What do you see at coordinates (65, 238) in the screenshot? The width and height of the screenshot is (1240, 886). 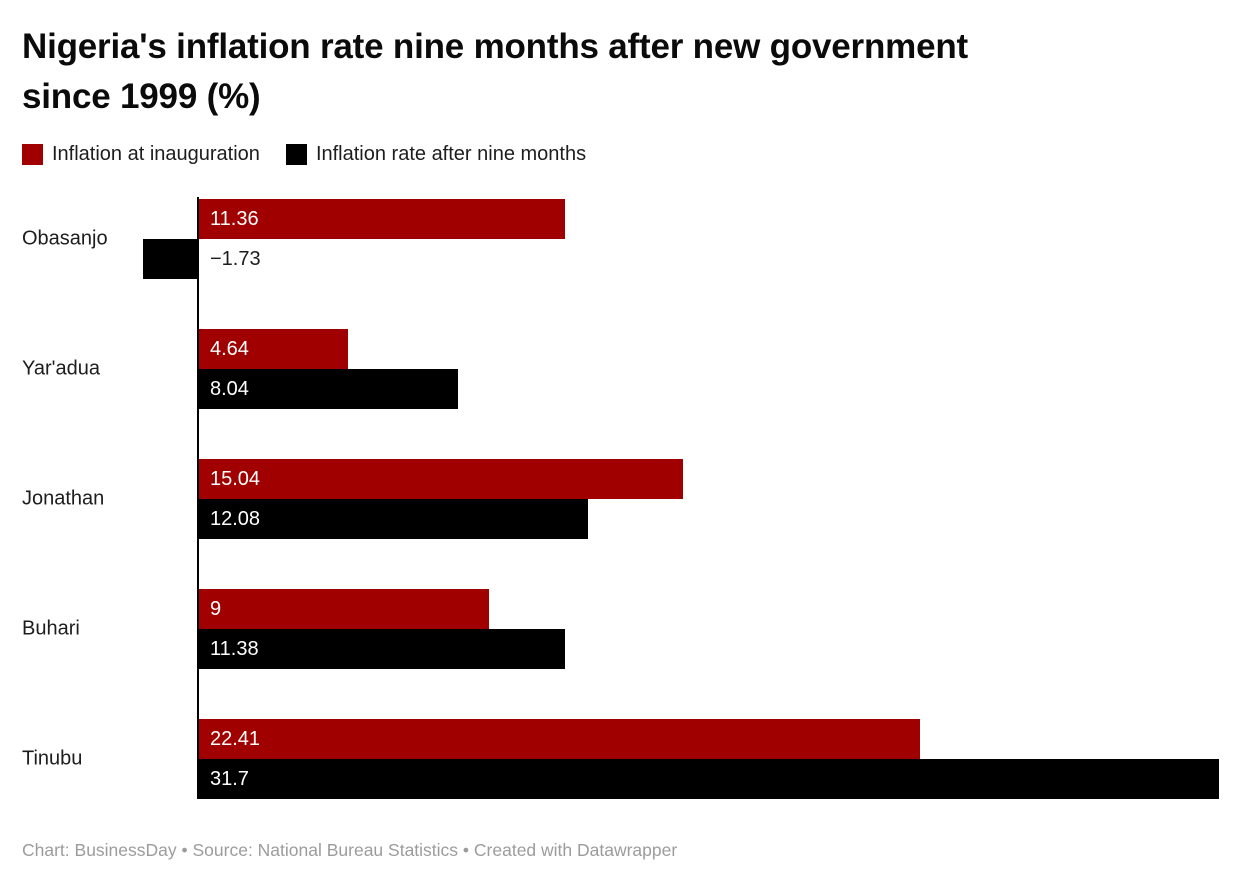 I see `category-label-obasanjo: Obasanjo` at bounding box center [65, 238].